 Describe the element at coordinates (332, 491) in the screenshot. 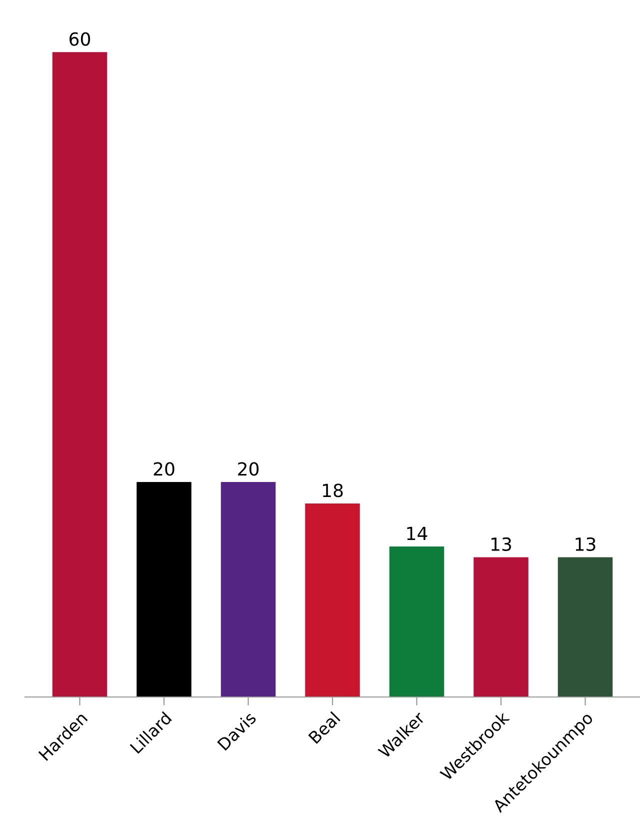

I see `data-label: 18` at that location.